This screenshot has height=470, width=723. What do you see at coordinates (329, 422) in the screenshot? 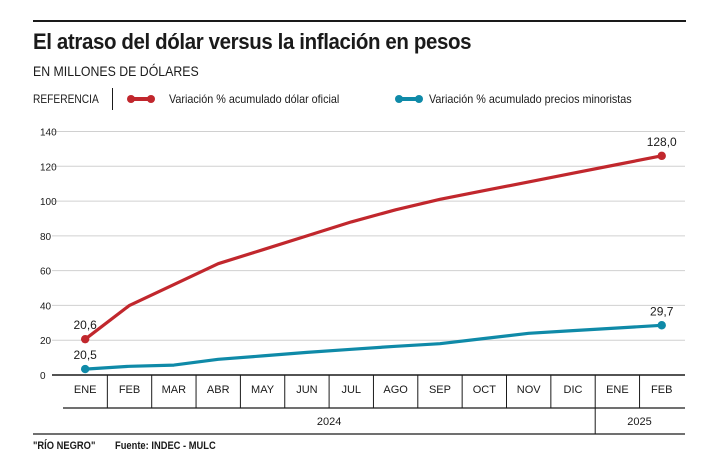
I see `year-label: 2024` at bounding box center [329, 422].